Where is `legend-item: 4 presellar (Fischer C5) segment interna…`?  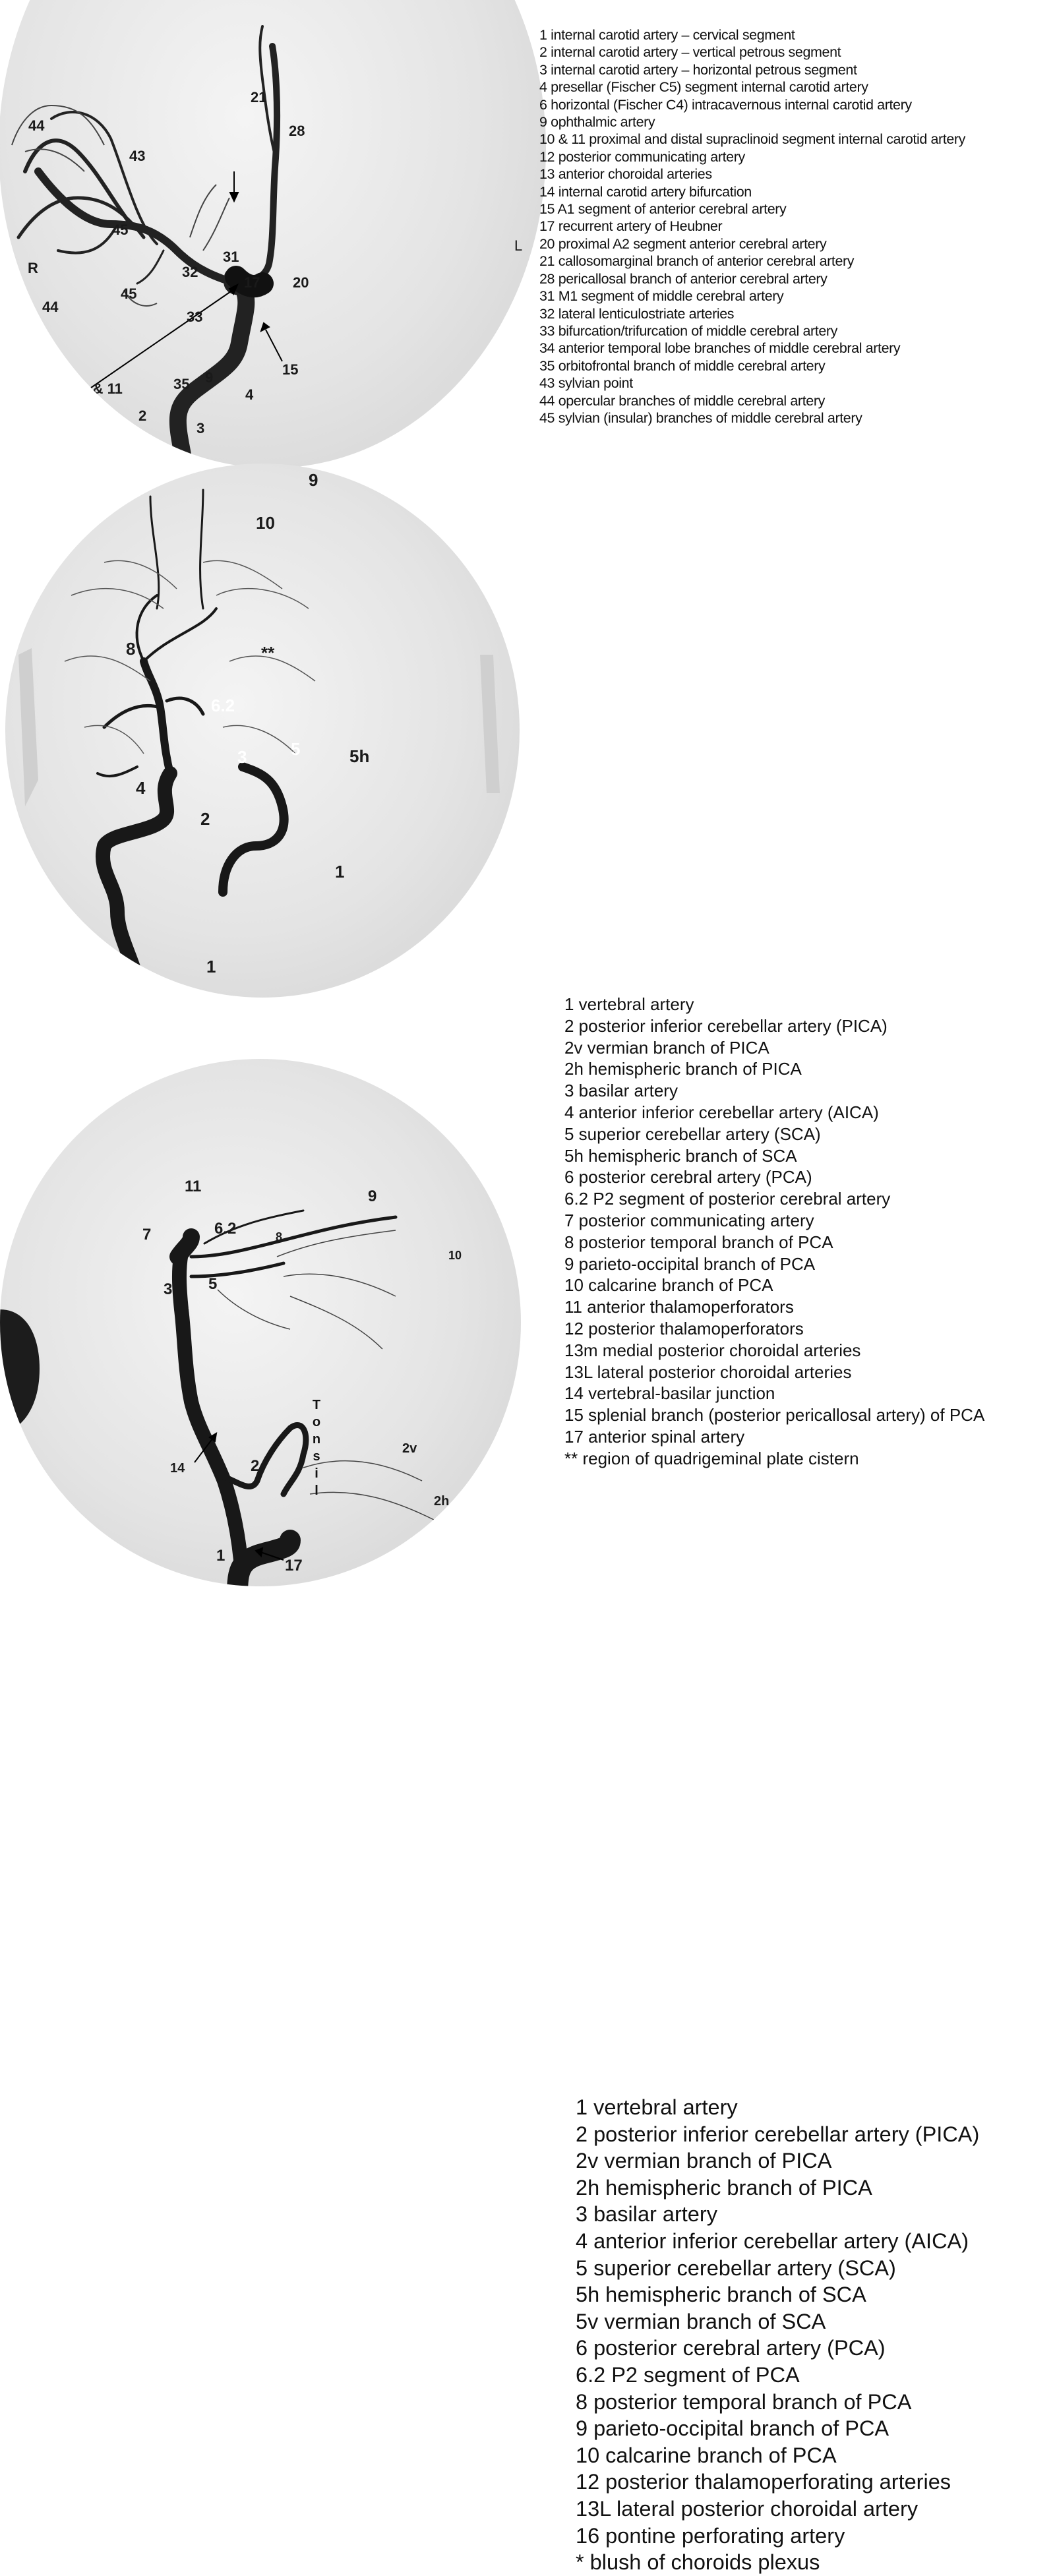
legend-item: 4 presellar (Fischer C5) segment interna… is located at coordinates (703, 87).